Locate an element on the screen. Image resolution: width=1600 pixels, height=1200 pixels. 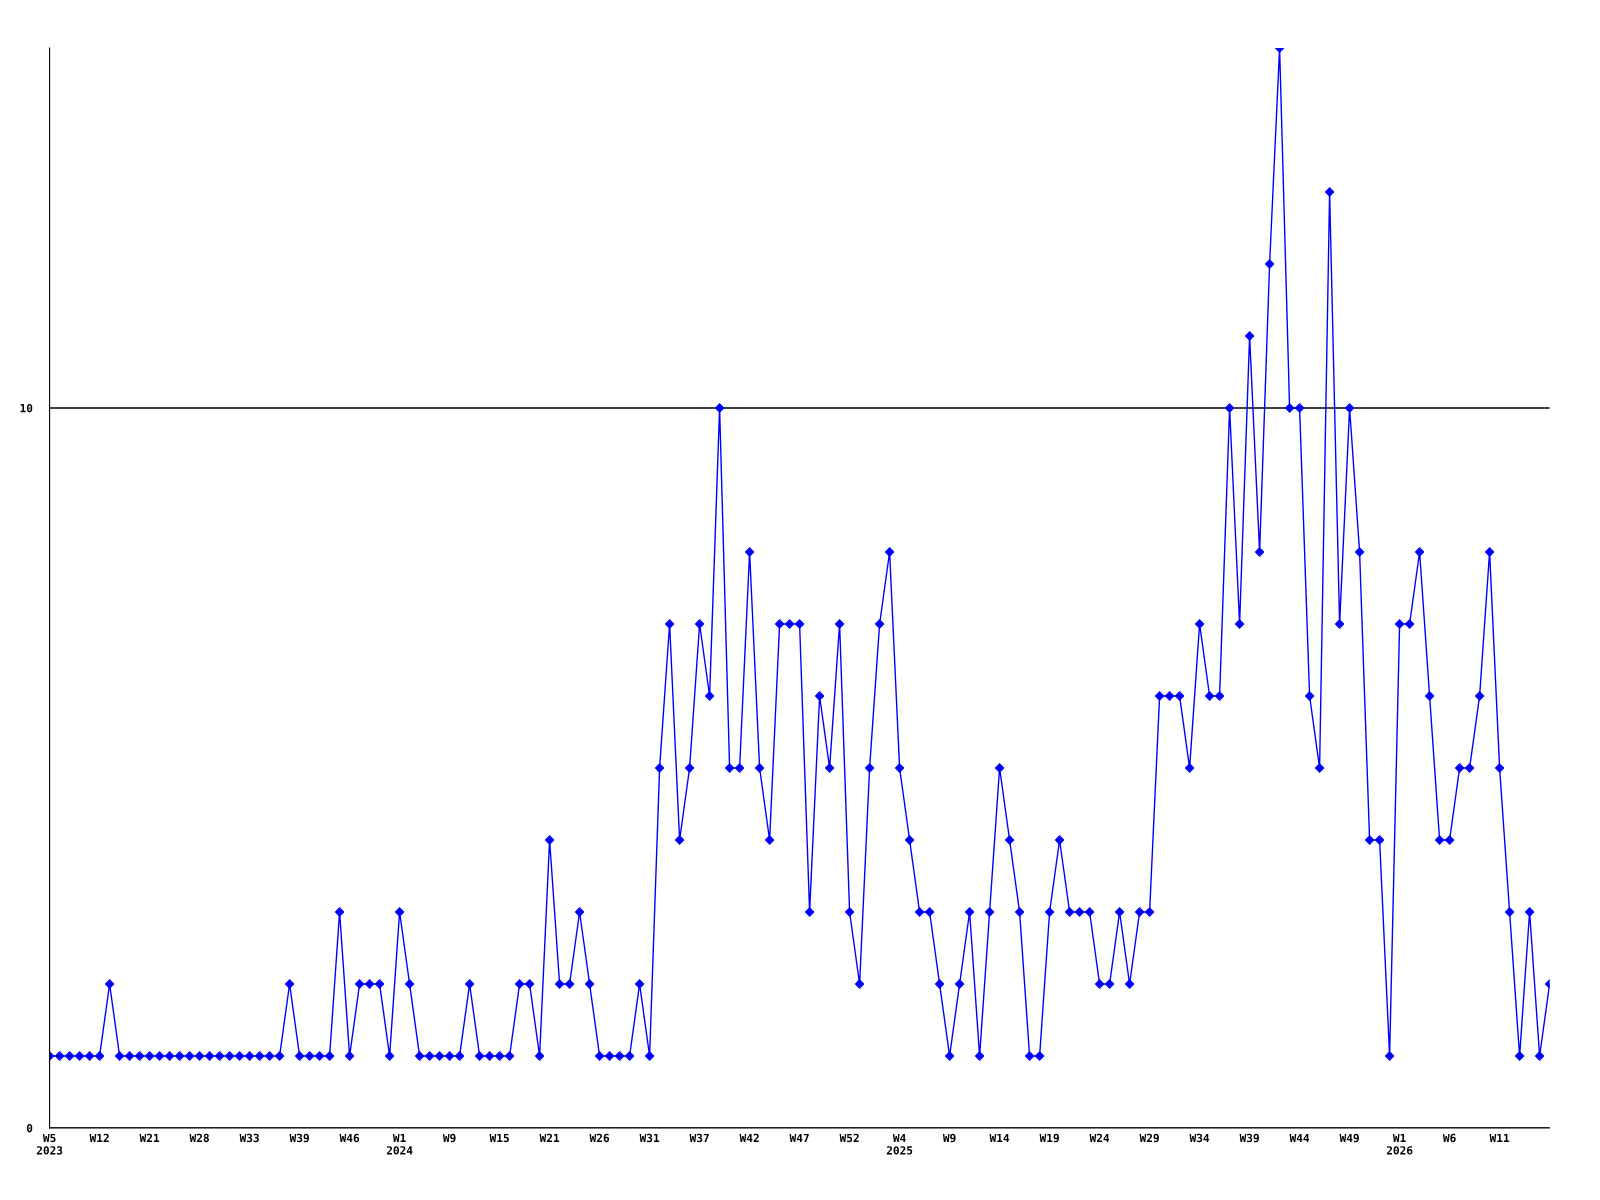
x-tick-label: W29 is located at coordinates (1149, 1138).